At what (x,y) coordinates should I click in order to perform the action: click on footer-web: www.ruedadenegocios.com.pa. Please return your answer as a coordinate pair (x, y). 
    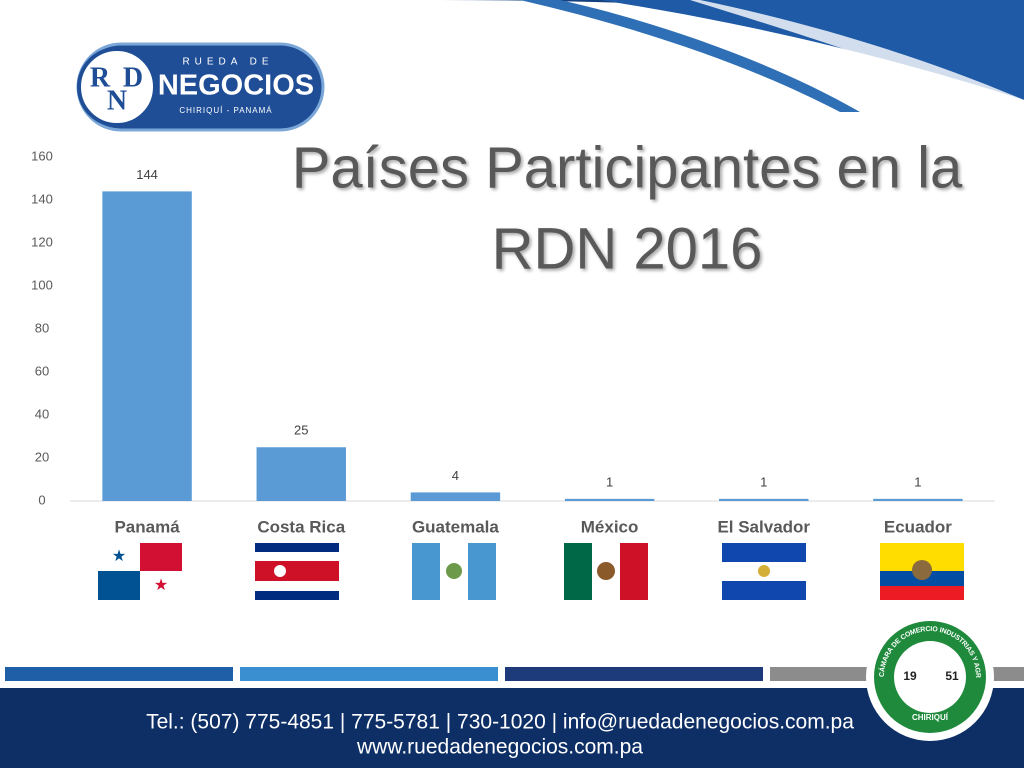
    Looking at the image, I should click on (499, 747).